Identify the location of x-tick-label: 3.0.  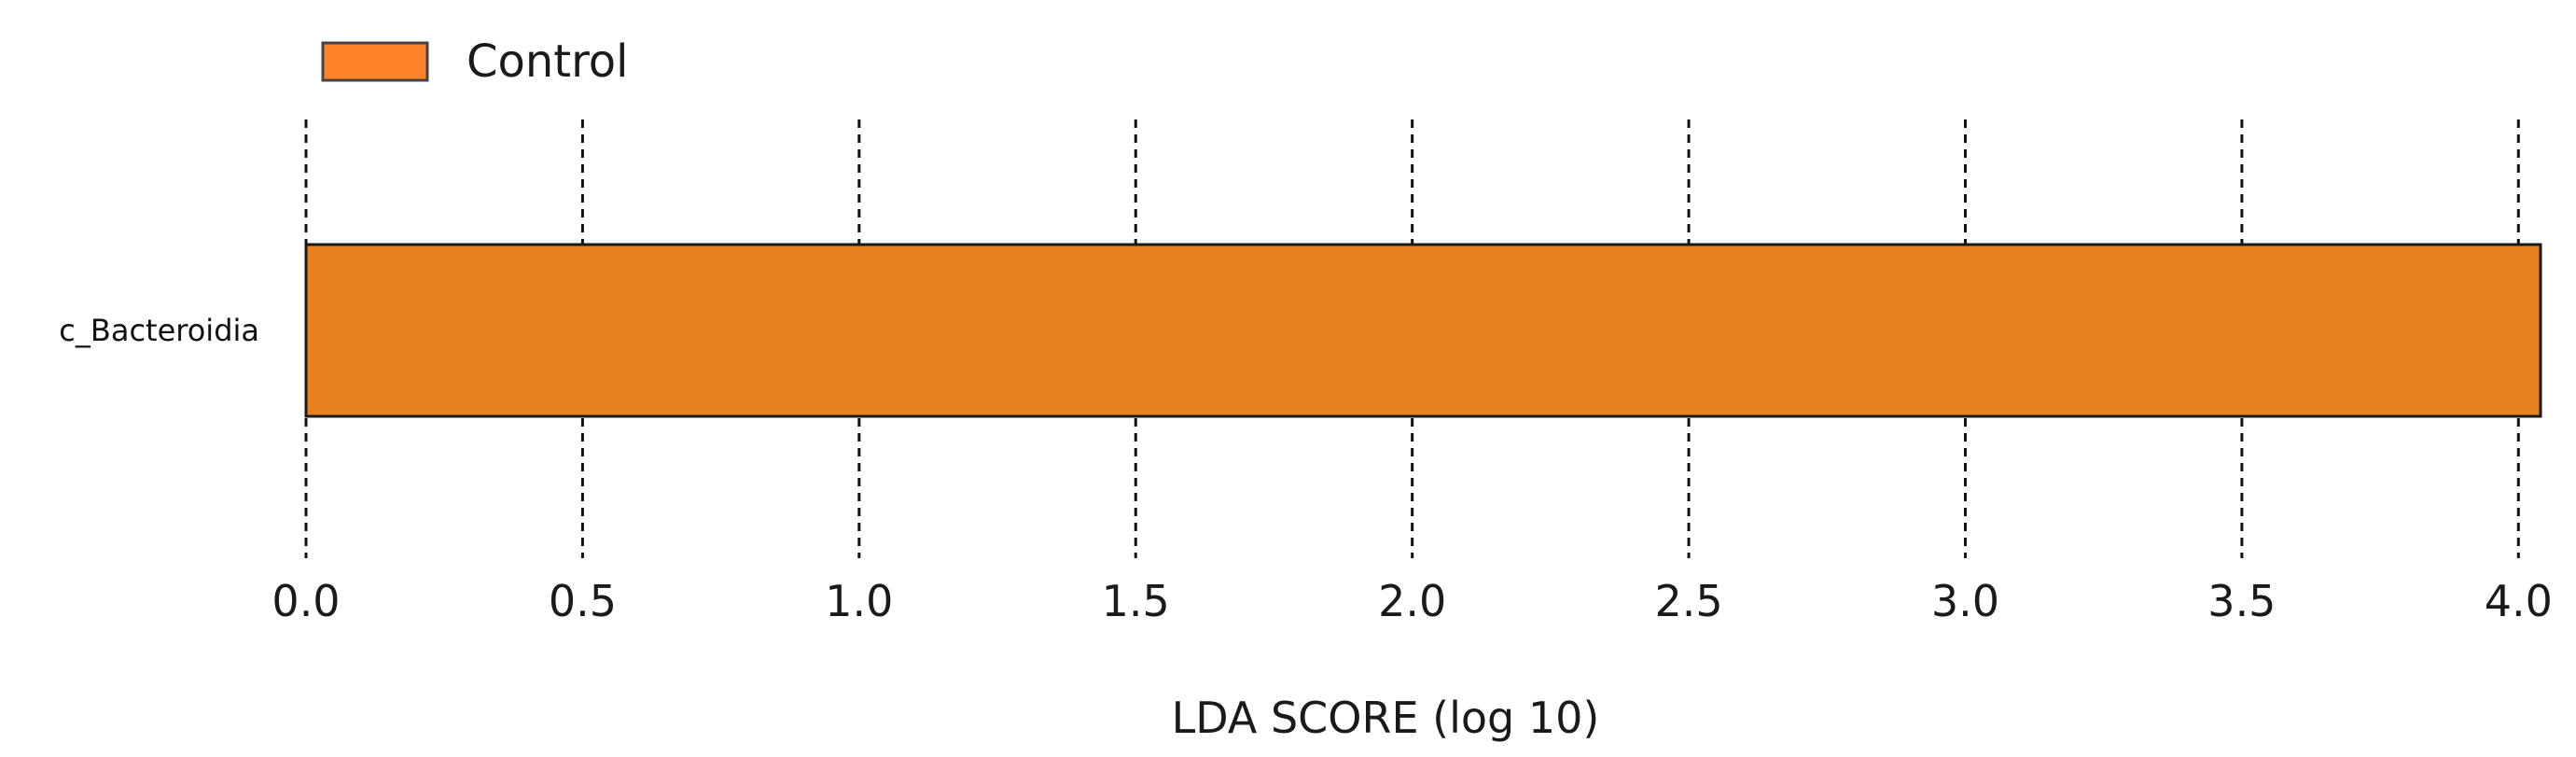
(1965, 601).